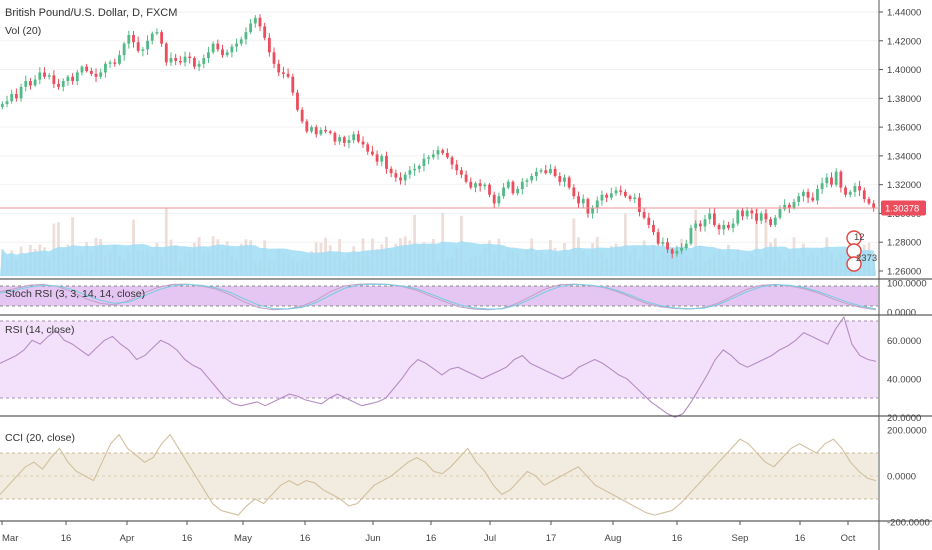 This screenshot has height=550, width=932. Describe the element at coordinates (861, 251) in the screenshot. I see `events-markers: 12 2373` at that location.